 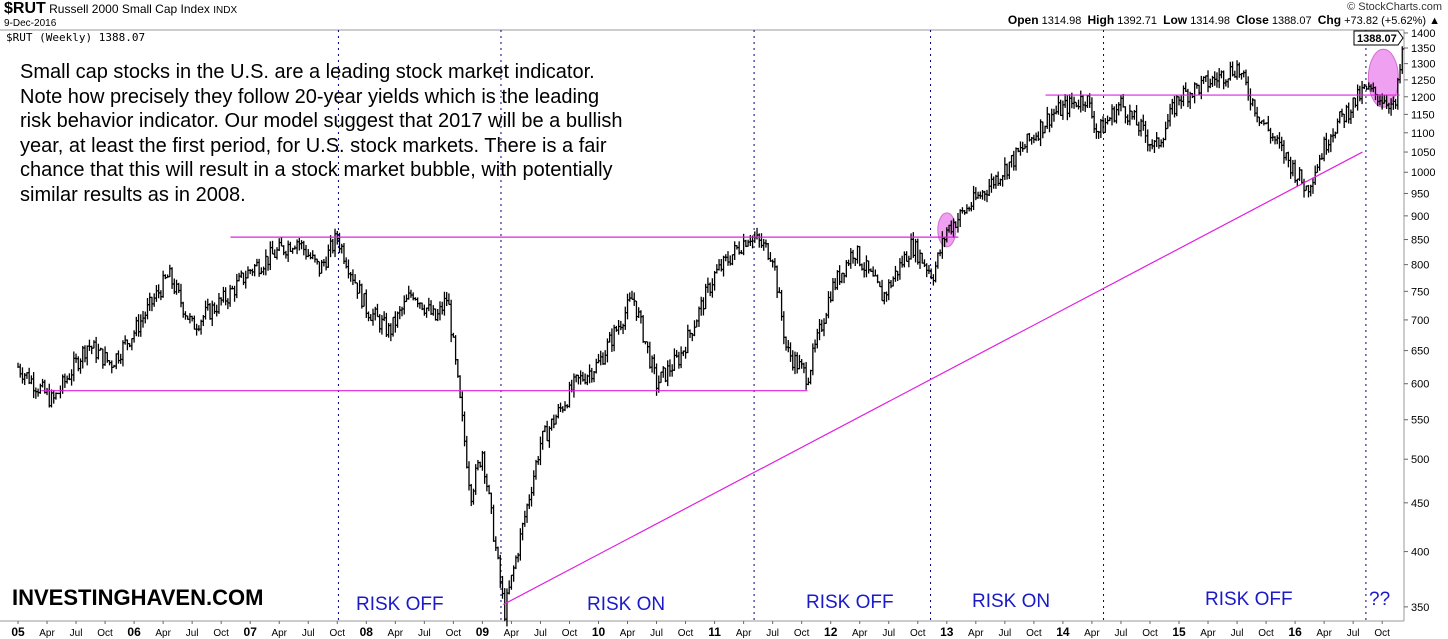 What do you see at coordinates (1420, 608) in the screenshot?
I see `y-tick-label: 350` at bounding box center [1420, 608].